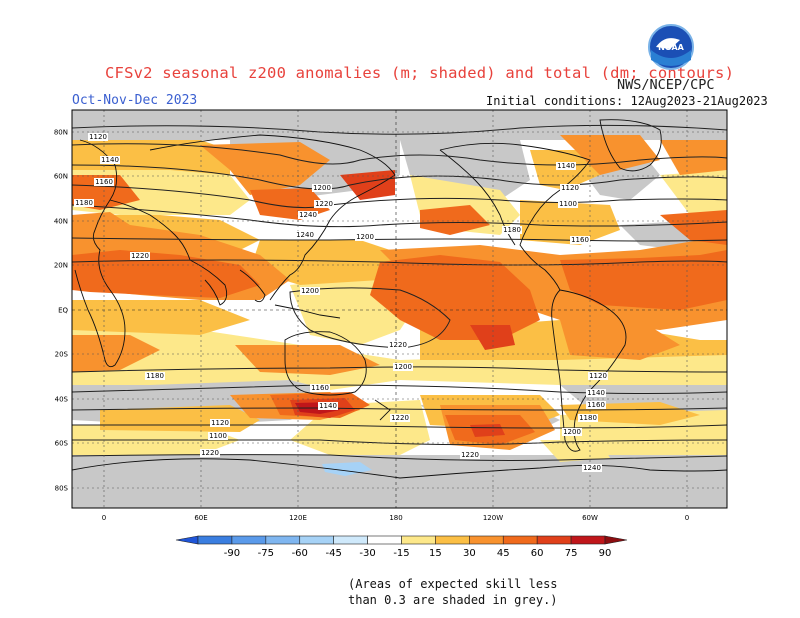 The width and height of the screenshot is (800, 618). What do you see at coordinates (61, 177) in the screenshot?
I see `lat-label: 60N` at bounding box center [61, 177].